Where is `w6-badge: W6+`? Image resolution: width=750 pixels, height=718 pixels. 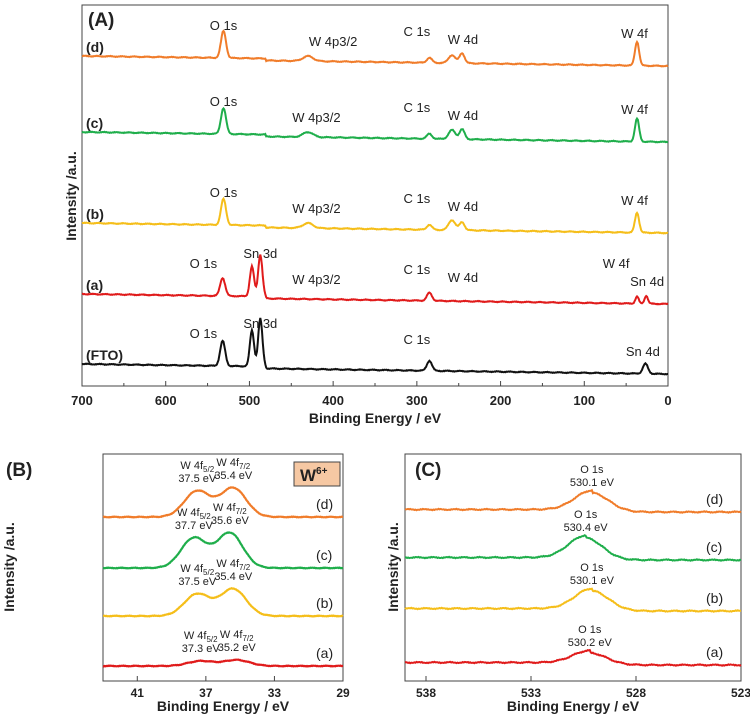
w6-badge: W6+ is located at coordinates (317, 474).